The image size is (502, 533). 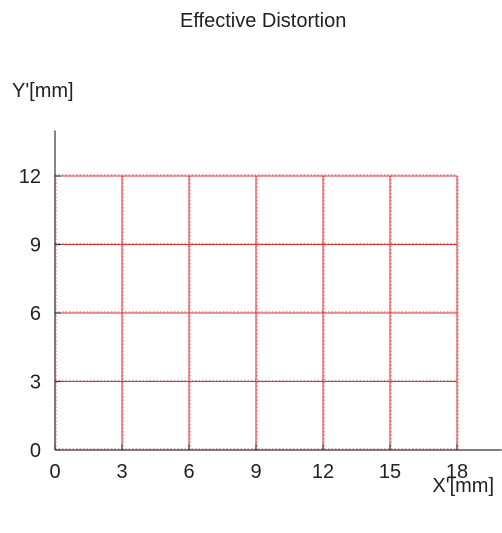 What do you see at coordinates (457, 472) in the screenshot?
I see `x-tick-label-18: 18` at bounding box center [457, 472].